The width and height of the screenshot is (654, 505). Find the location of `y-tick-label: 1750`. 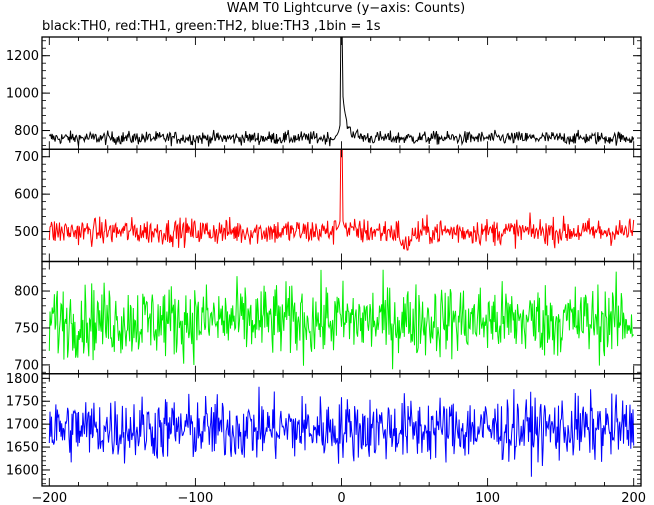

y-tick-label: 1750 is located at coordinates (22, 402).